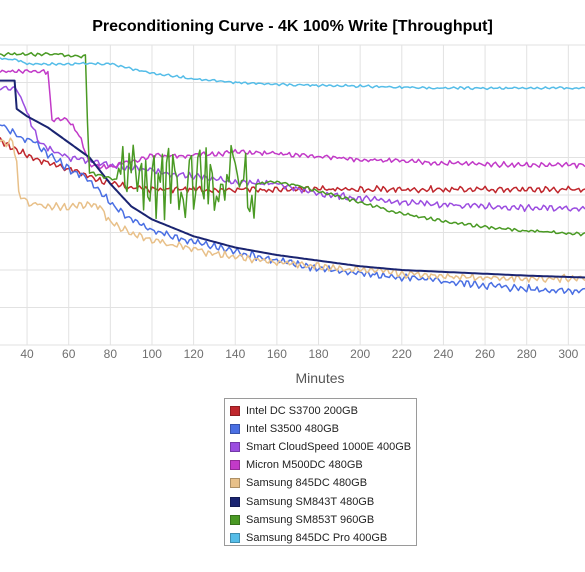 This screenshot has width=585, height=572. What do you see at coordinates (111, 354) in the screenshot?
I see `x-tick-label: 80` at bounding box center [111, 354].